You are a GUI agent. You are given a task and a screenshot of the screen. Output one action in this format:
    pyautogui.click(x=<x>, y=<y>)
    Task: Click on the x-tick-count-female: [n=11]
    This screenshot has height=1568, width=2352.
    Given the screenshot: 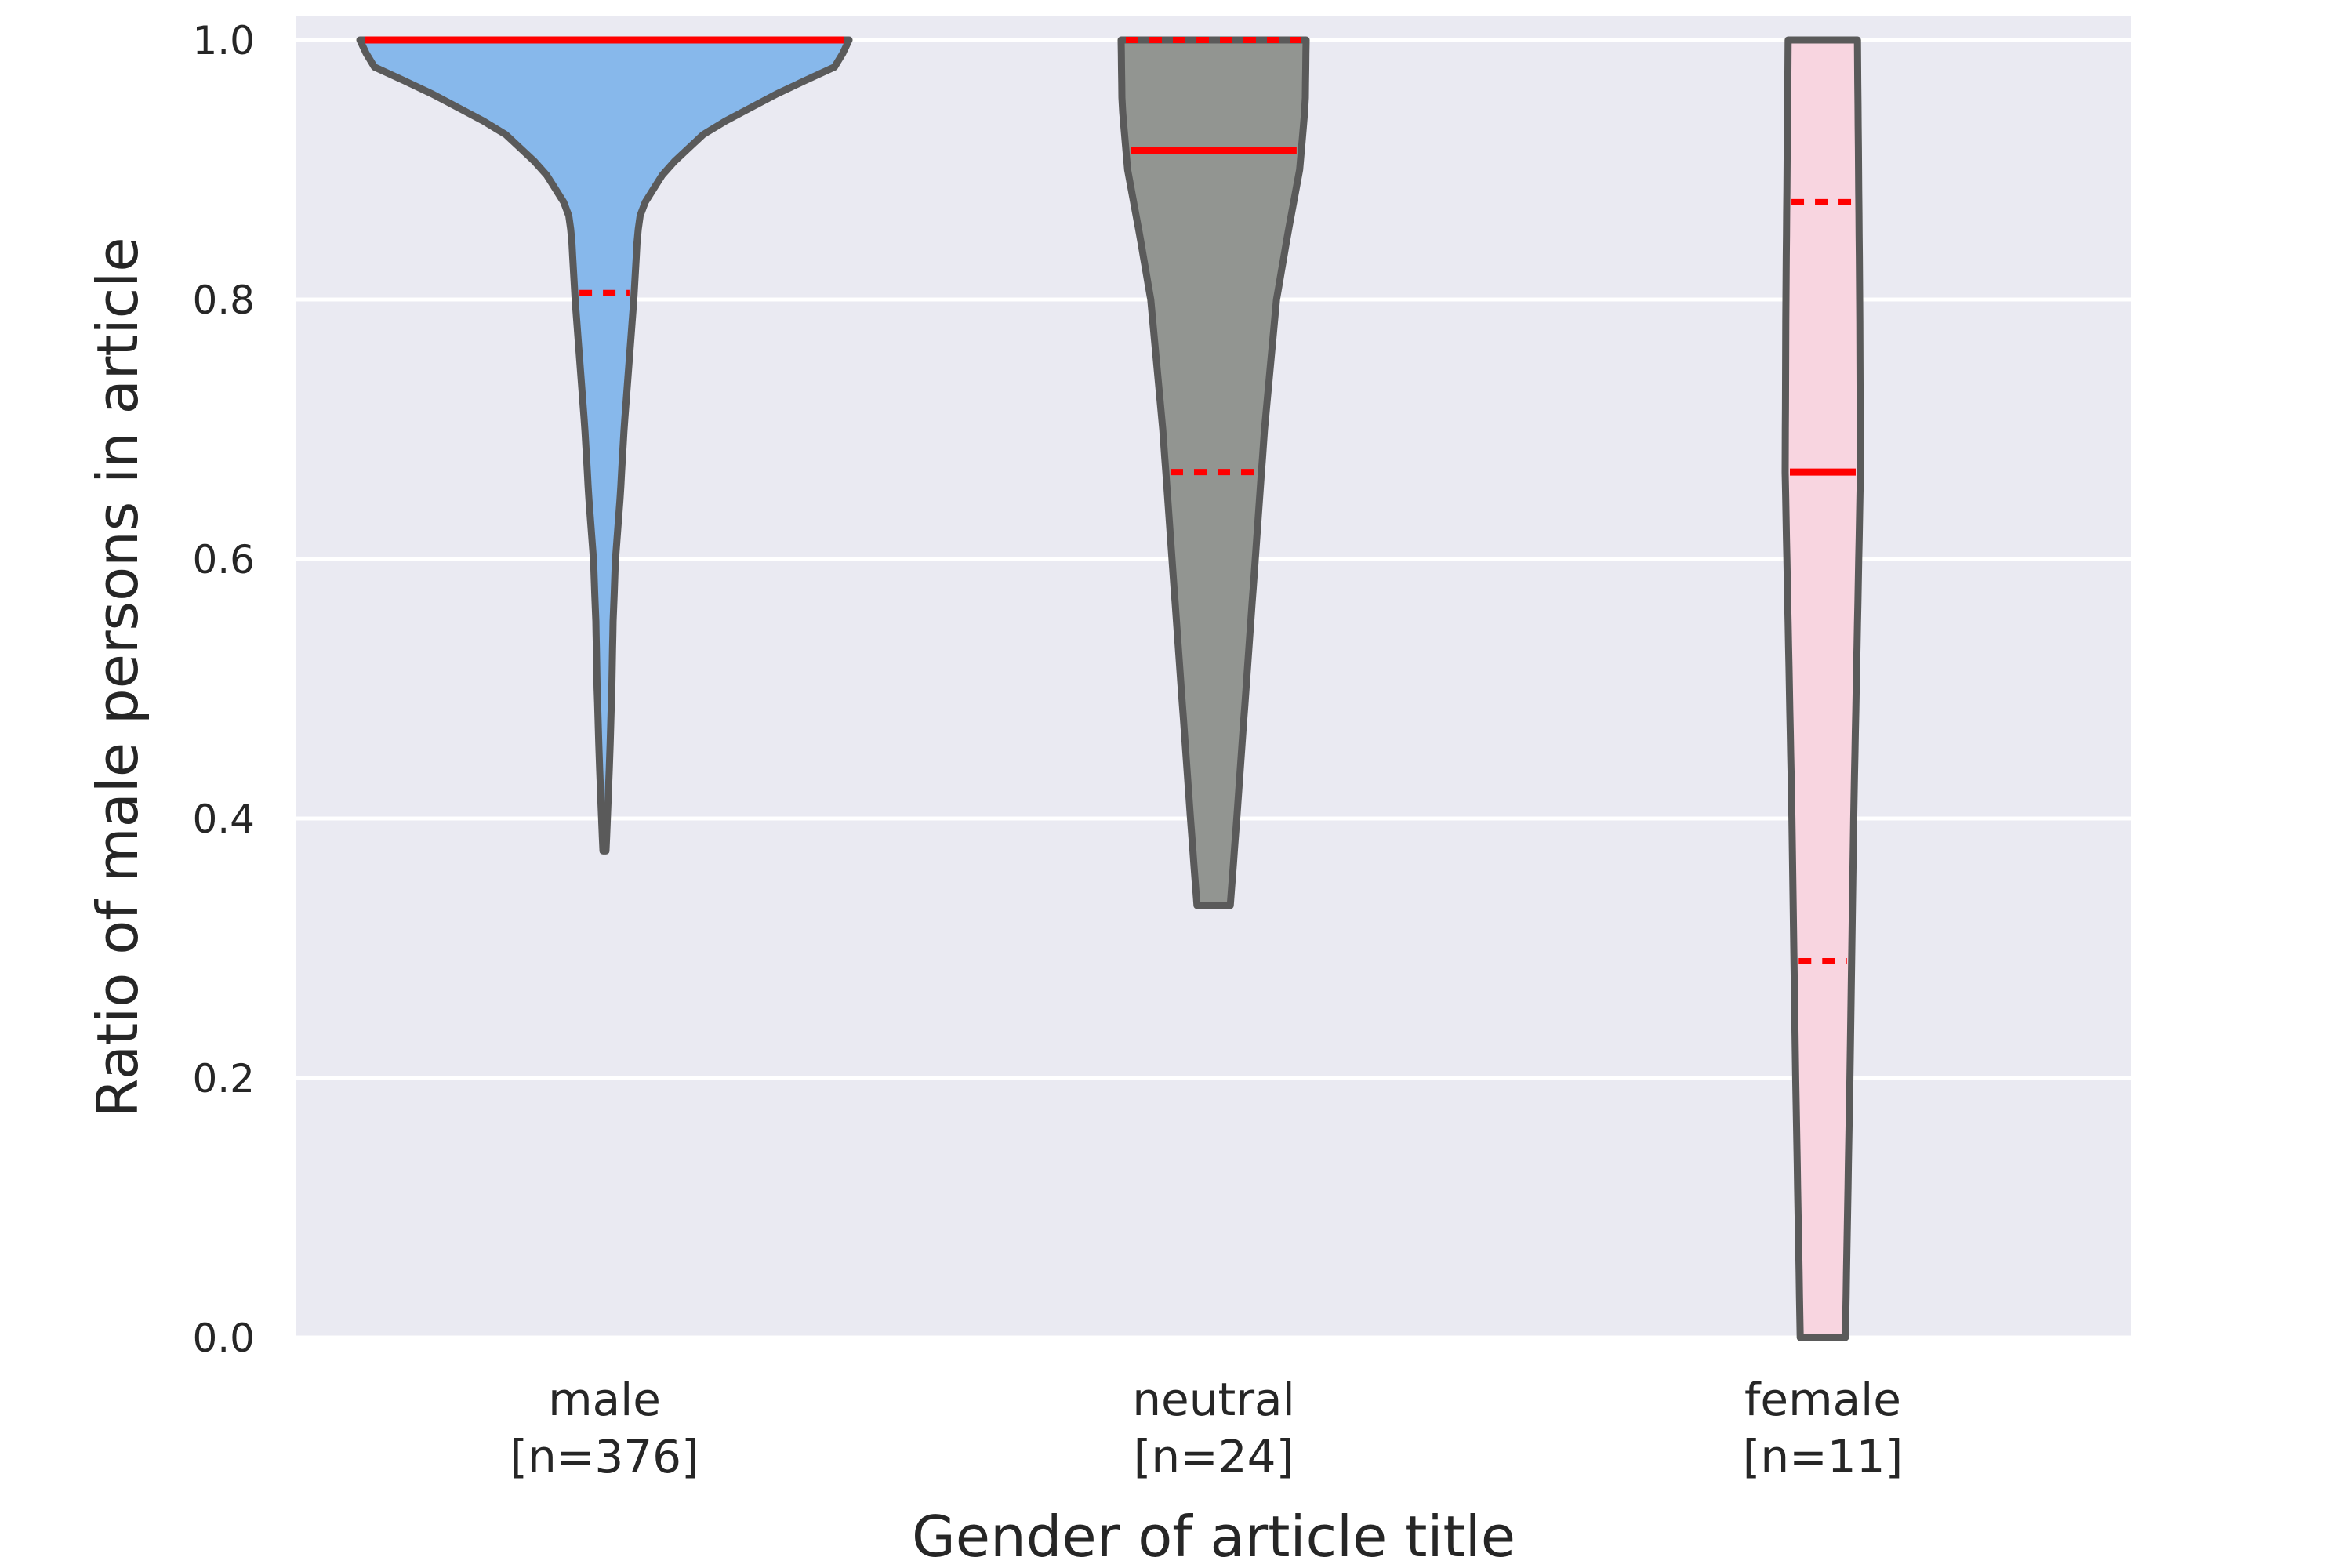 What is the action you would take?
    pyautogui.click(x=1823, y=1456)
    